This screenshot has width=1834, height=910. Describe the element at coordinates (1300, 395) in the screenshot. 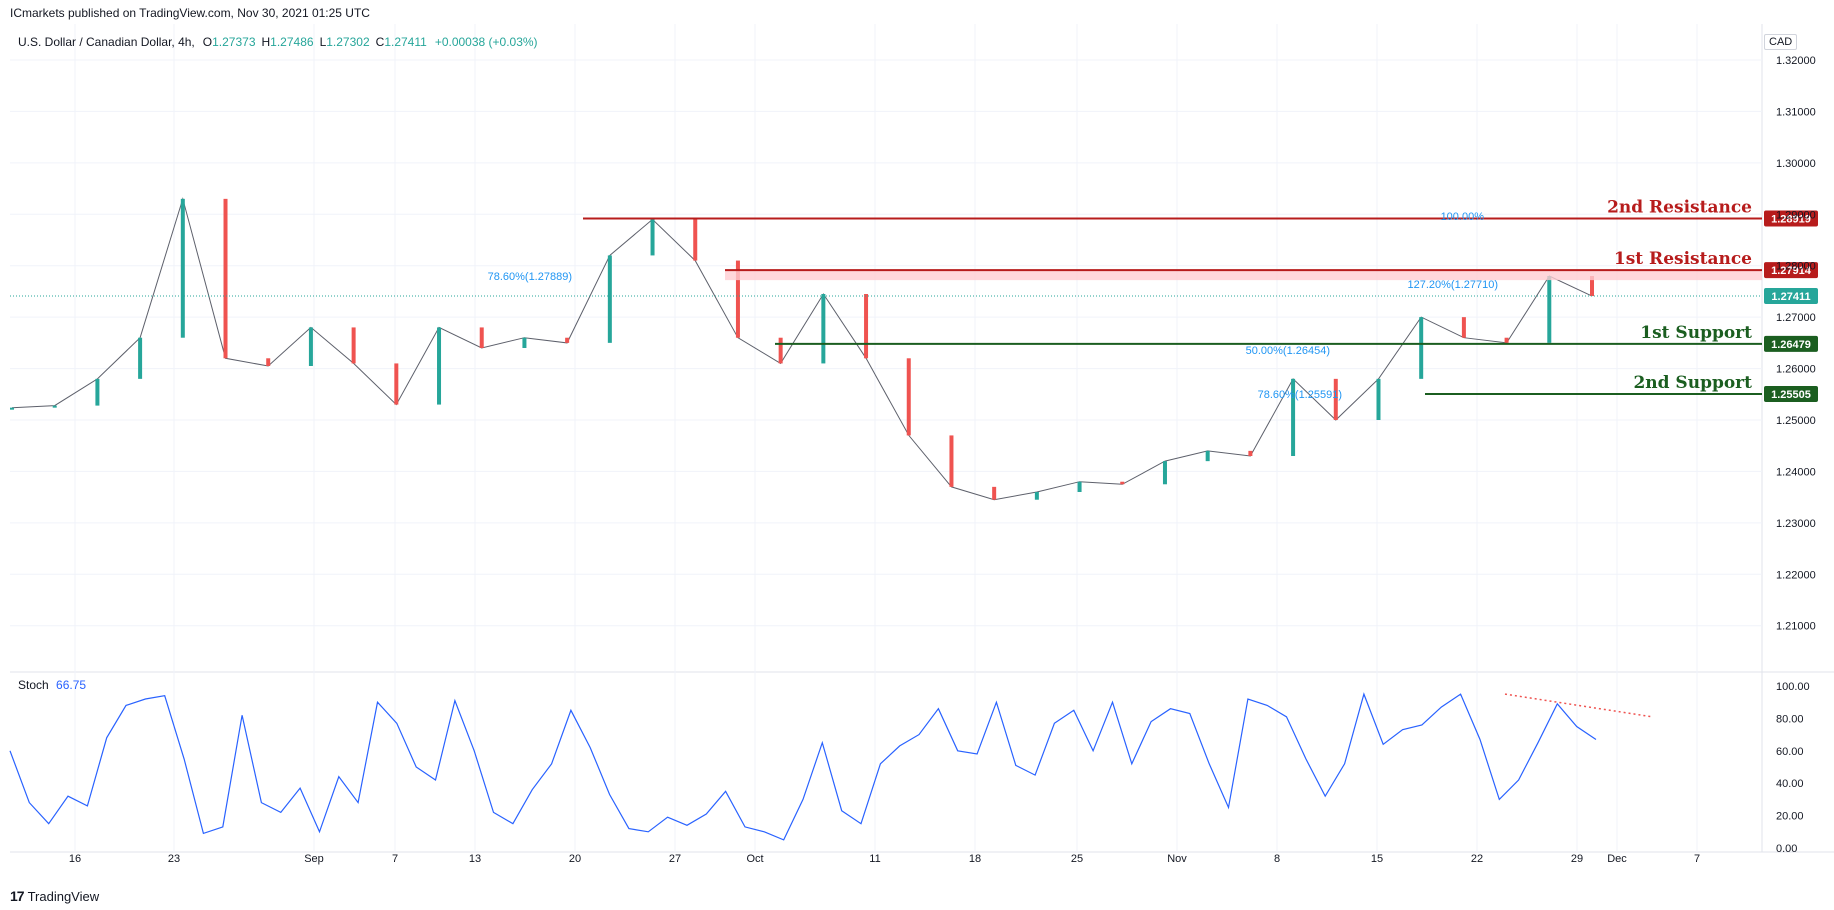

I see `fib-label: 78.60%(1.25591)` at that location.